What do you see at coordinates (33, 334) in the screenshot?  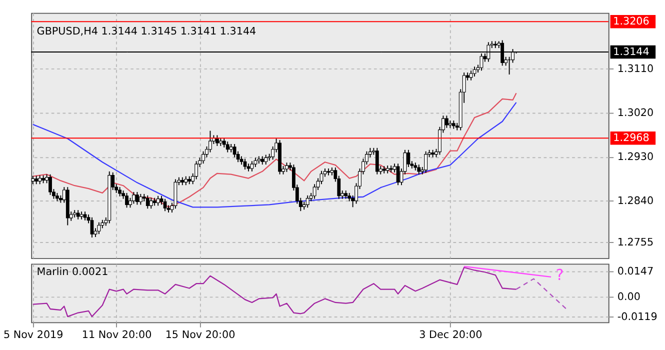 I see `x-tick-label: 5 Nov 2019` at bounding box center [33, 334].